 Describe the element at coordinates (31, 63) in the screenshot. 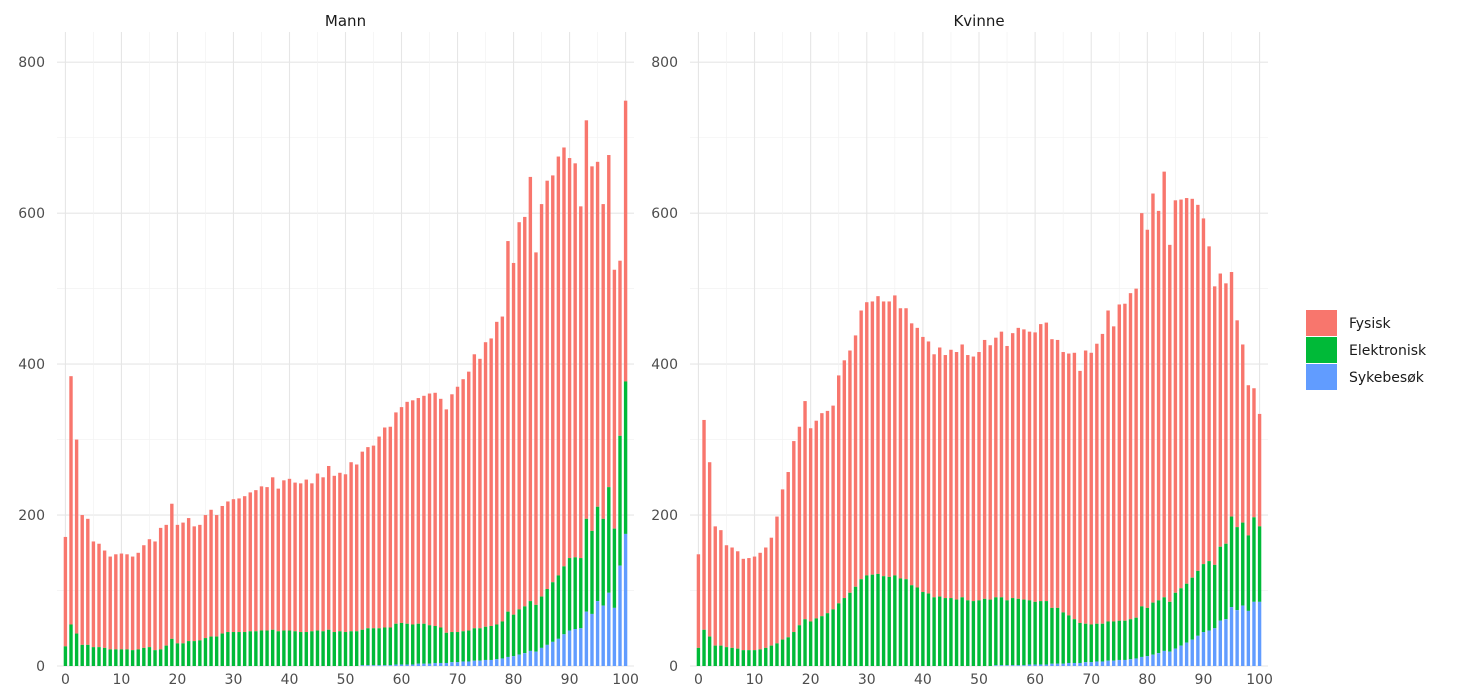

I see `y-tick-label: 800` at that location.